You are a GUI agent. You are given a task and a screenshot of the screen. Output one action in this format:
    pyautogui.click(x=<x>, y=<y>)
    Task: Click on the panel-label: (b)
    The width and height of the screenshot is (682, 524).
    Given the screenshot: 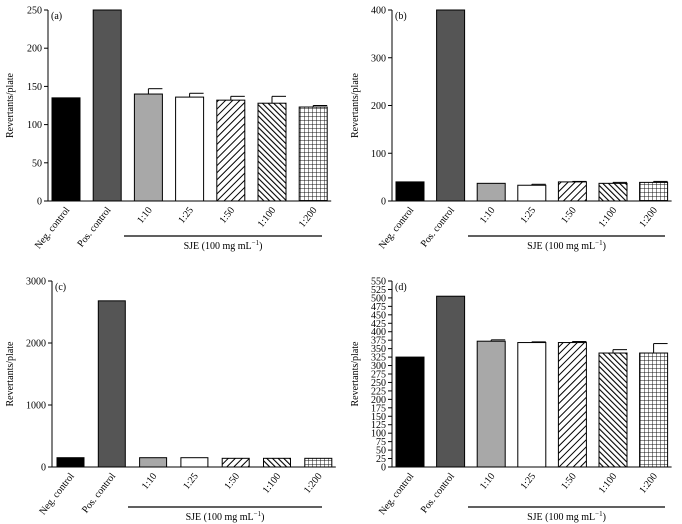 What is the action you would take?
    pyautogui.click(x=401, y=16)
    